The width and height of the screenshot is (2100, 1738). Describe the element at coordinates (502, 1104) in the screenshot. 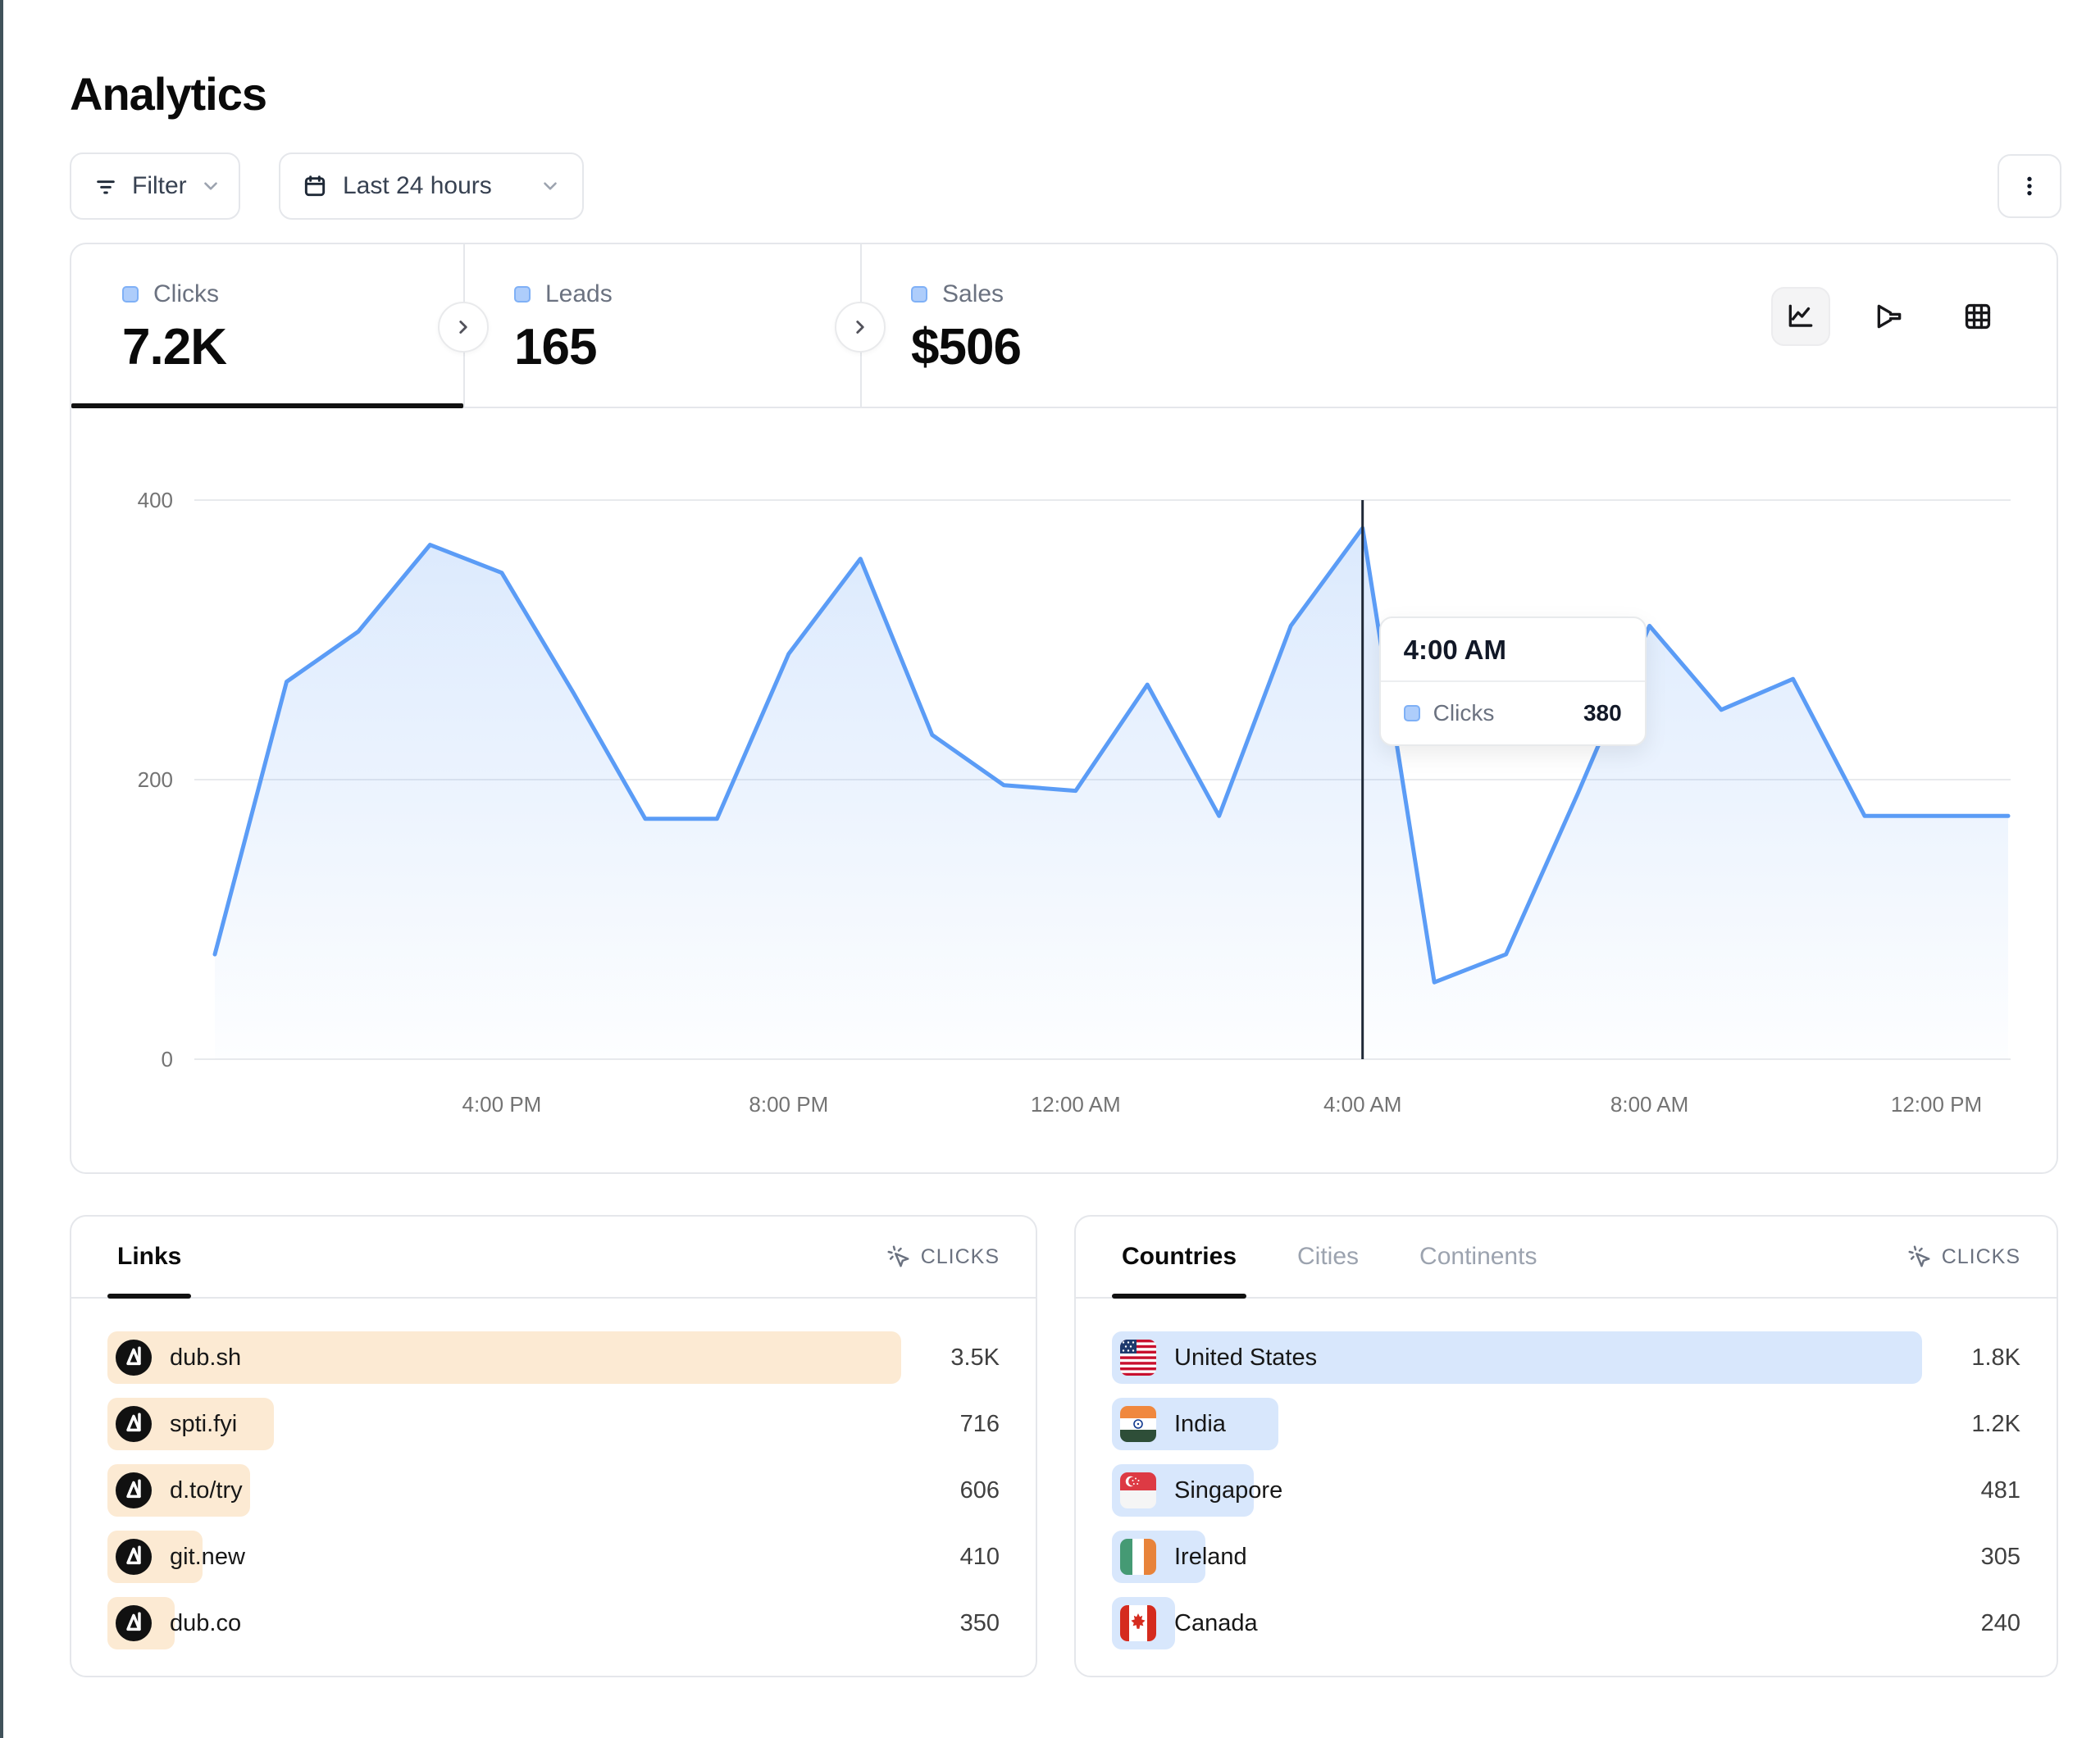

I see `x-tick-label: 4:00 PM` at that location.